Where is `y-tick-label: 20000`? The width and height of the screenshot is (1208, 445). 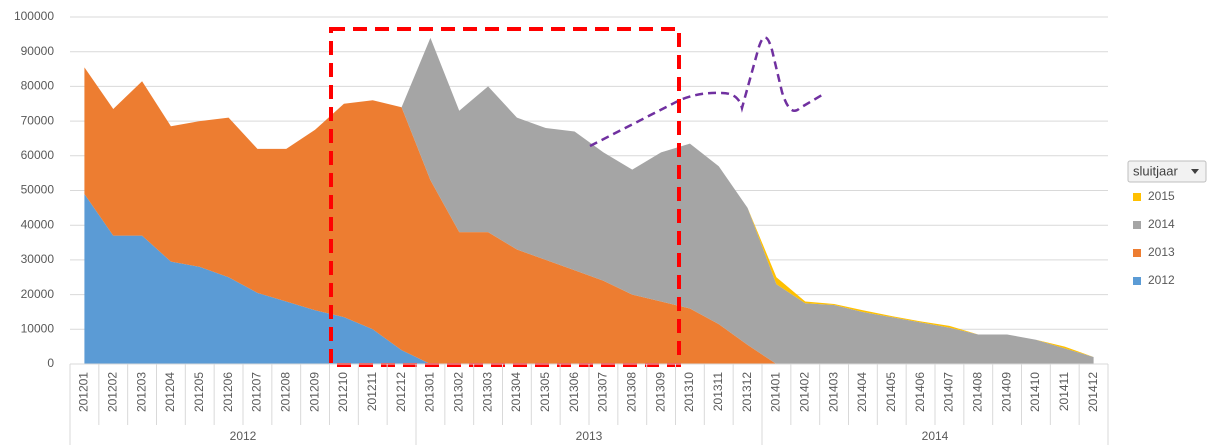 y-tick-label: 20000 is located at coordinates (38, 294).